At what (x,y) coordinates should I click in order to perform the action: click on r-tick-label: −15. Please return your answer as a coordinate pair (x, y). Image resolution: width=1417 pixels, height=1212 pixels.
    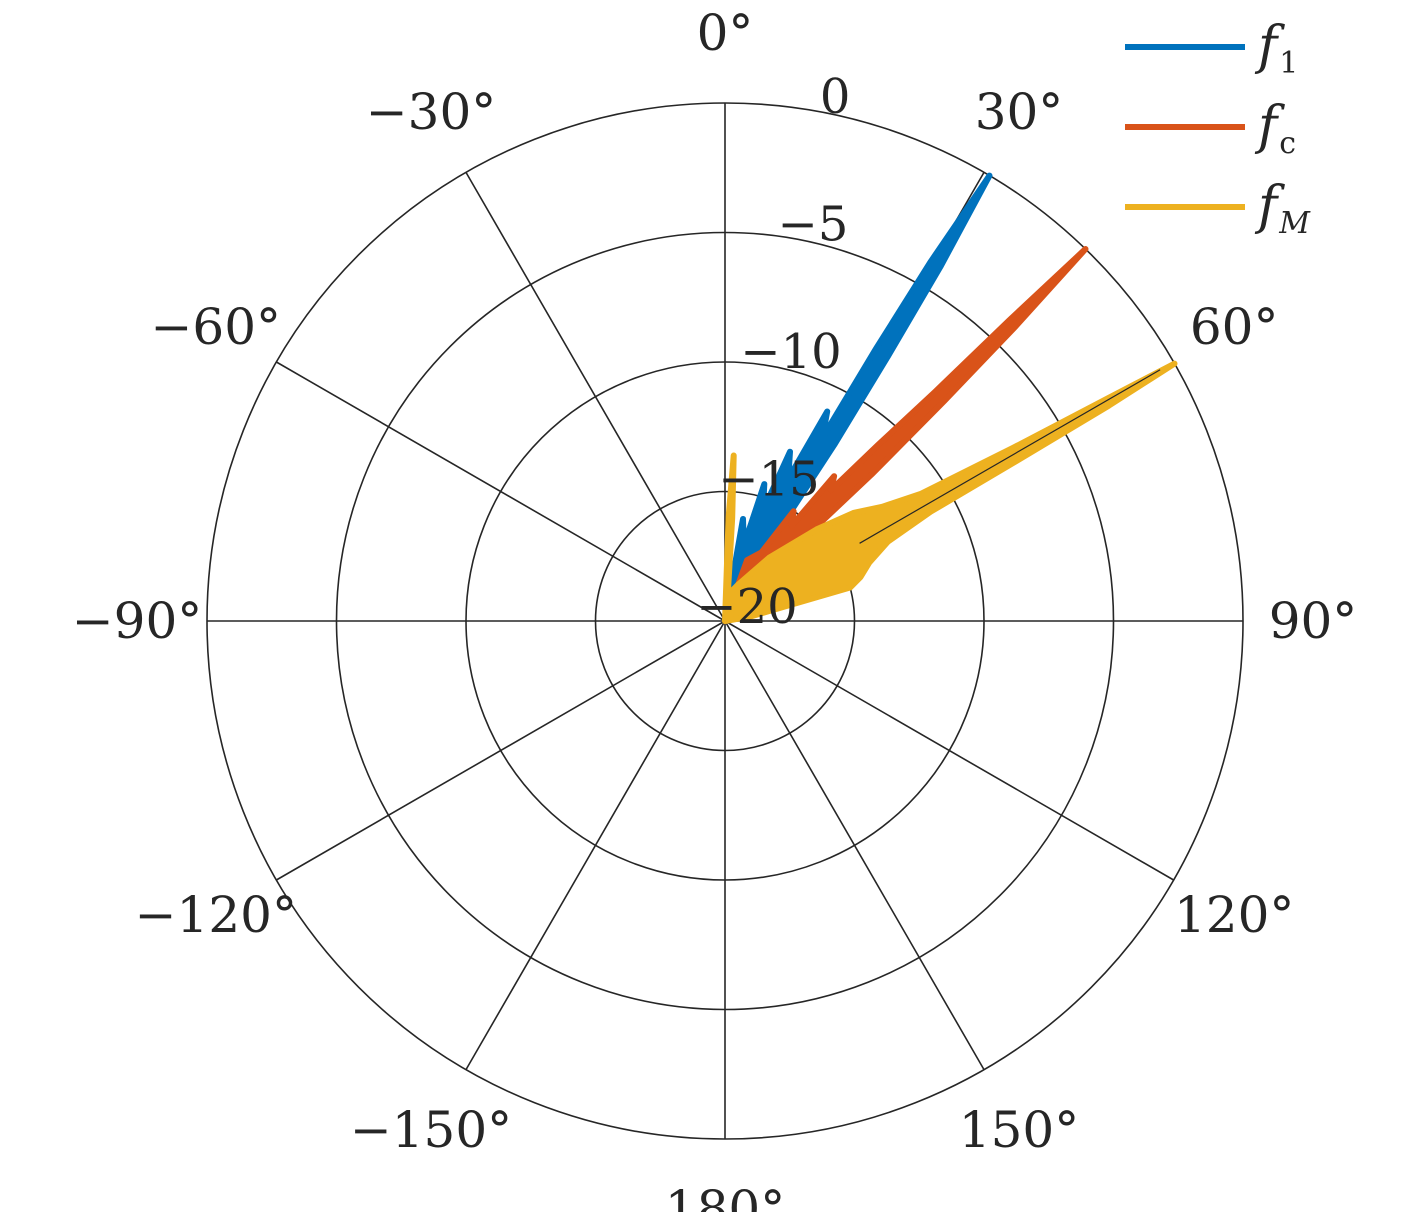
    Looking at the image, I should click on (768, 479).